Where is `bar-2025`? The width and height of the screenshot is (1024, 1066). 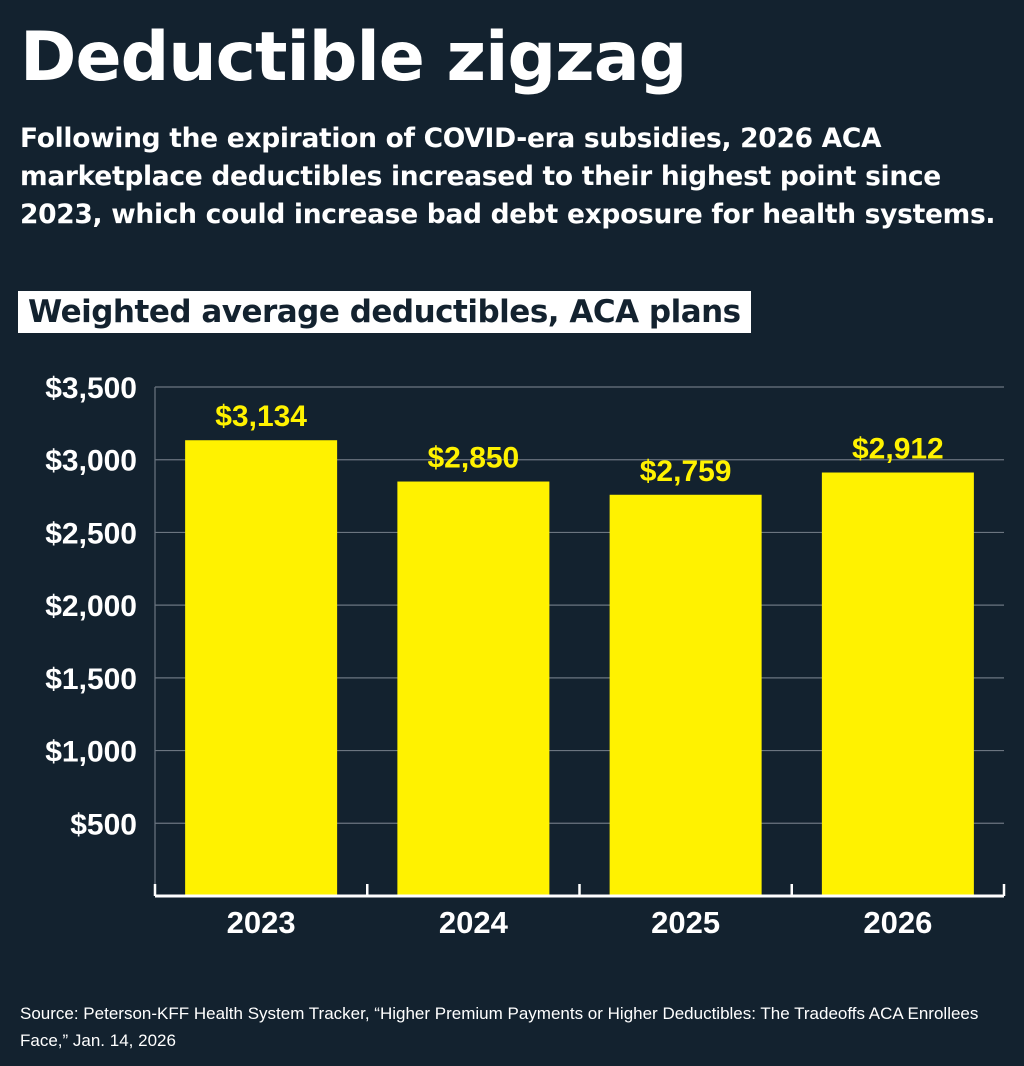
bar-2025 is located at coordinates (685, 695).